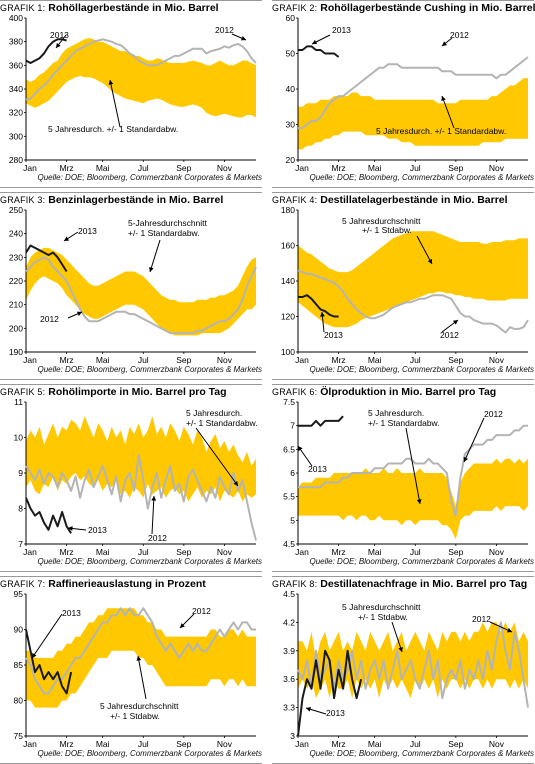 This screenshot has height=764, width=535. What do you see at coordinates (295, 200) in the screenshot?
I see `chart-label: GRAFIK 4:` at bounding box center [295, 200].